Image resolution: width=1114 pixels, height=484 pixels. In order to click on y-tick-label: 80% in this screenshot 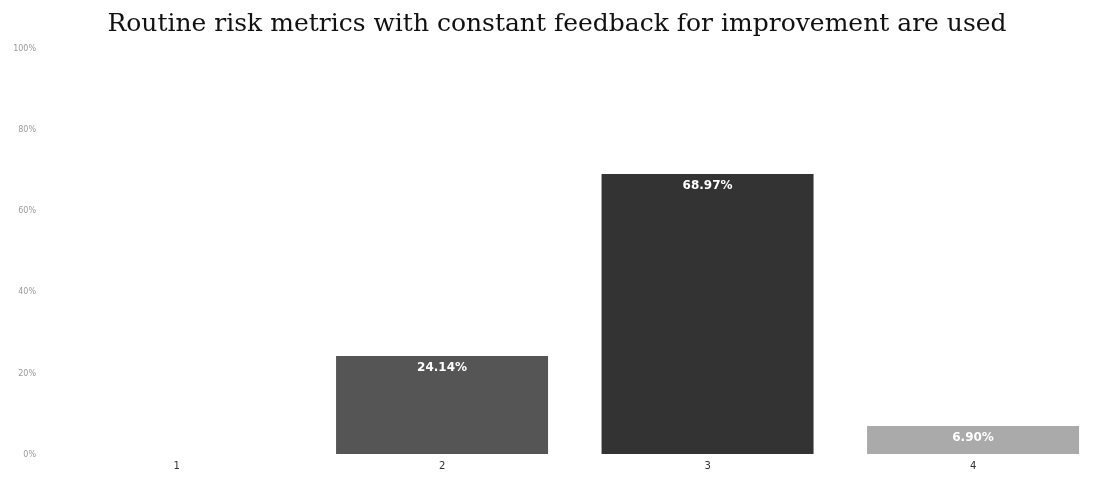, I will do `click(27, 130)`.